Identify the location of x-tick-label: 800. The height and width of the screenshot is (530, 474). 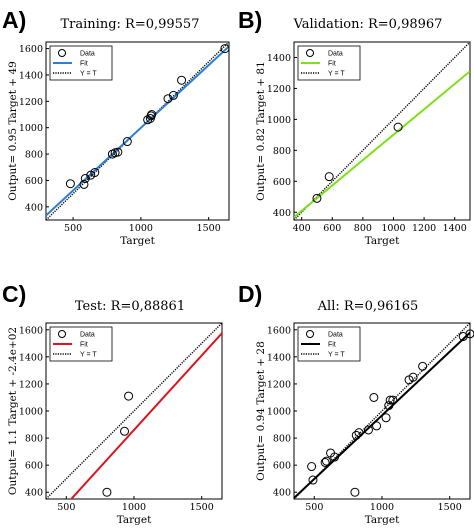
(363, 228).